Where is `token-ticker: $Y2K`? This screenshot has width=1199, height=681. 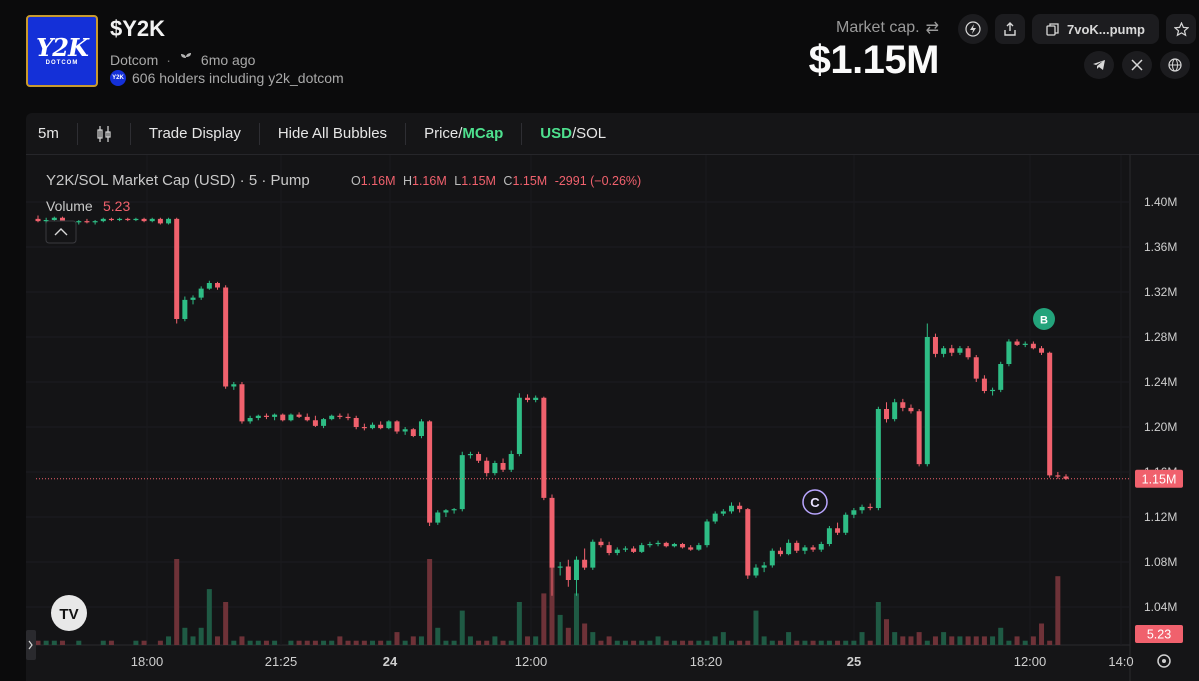 token-ticker: $Y2K is located at coordinates (138, 28).